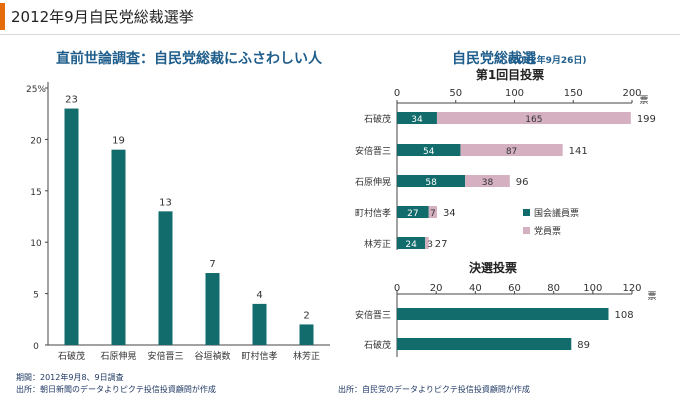 This screenshot has width=680, height=402. I want to click on round1-x-tick-label: 0, so click(397, 93).